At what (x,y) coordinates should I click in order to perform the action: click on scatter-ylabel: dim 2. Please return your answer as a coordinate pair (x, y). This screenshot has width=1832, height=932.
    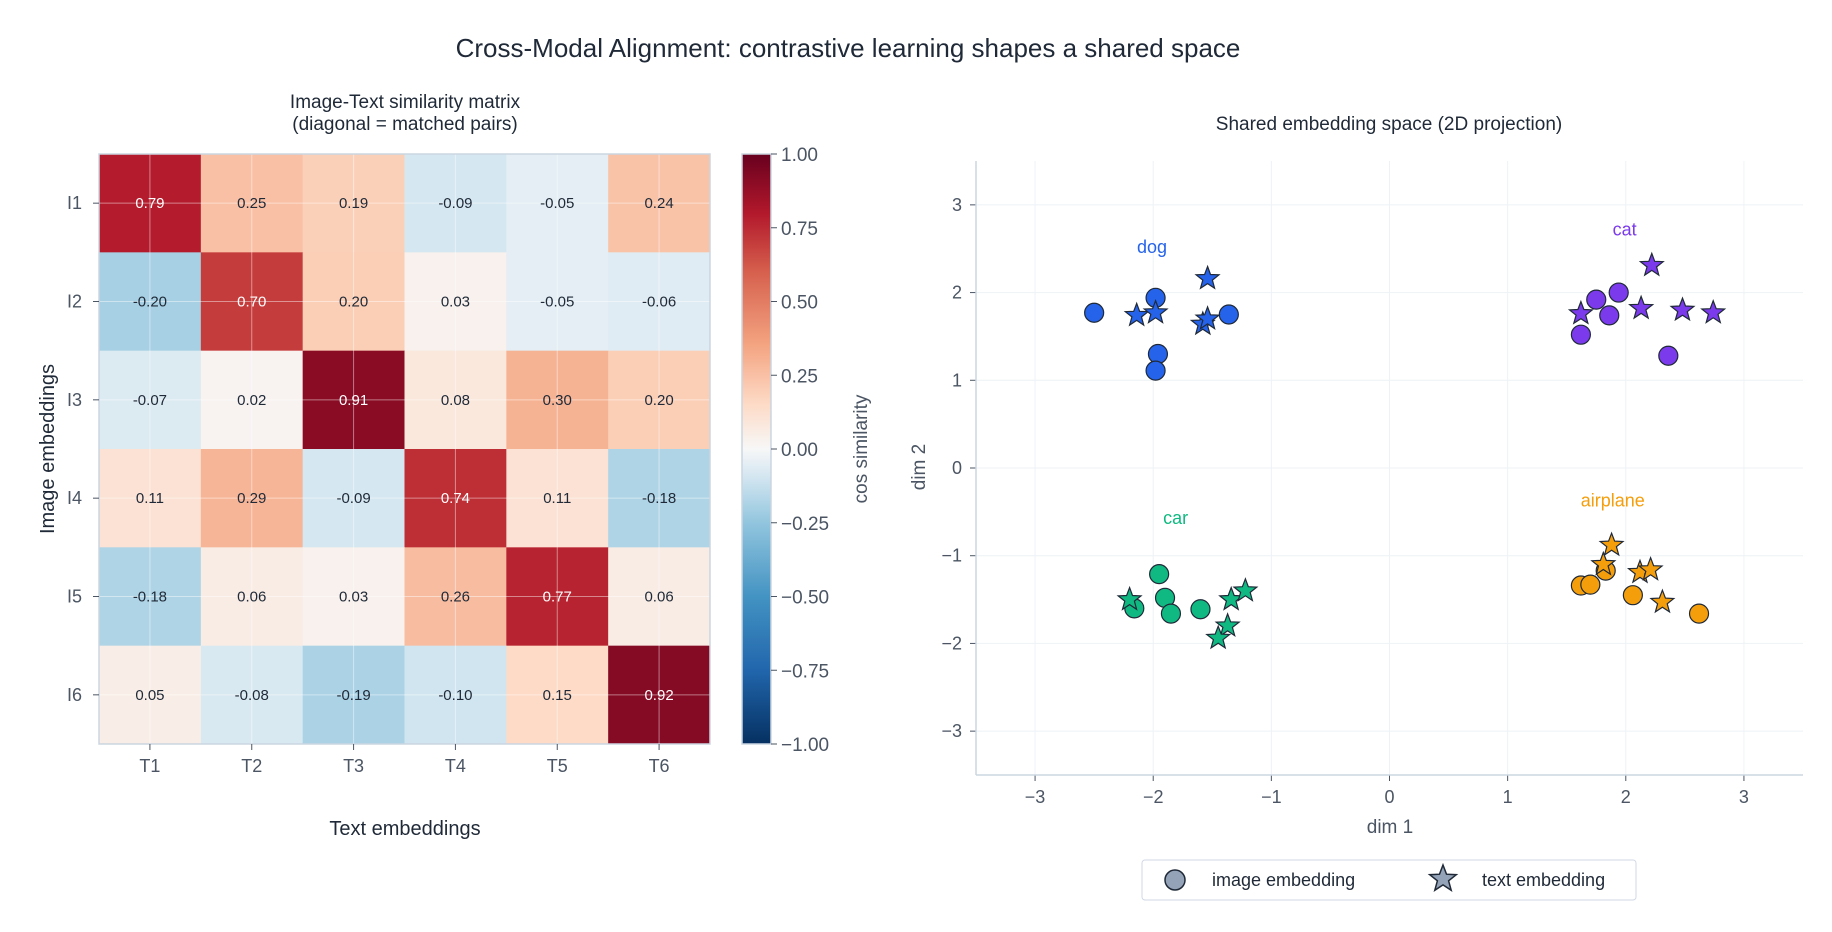
    Looking at the image, I should click on (919, 467).